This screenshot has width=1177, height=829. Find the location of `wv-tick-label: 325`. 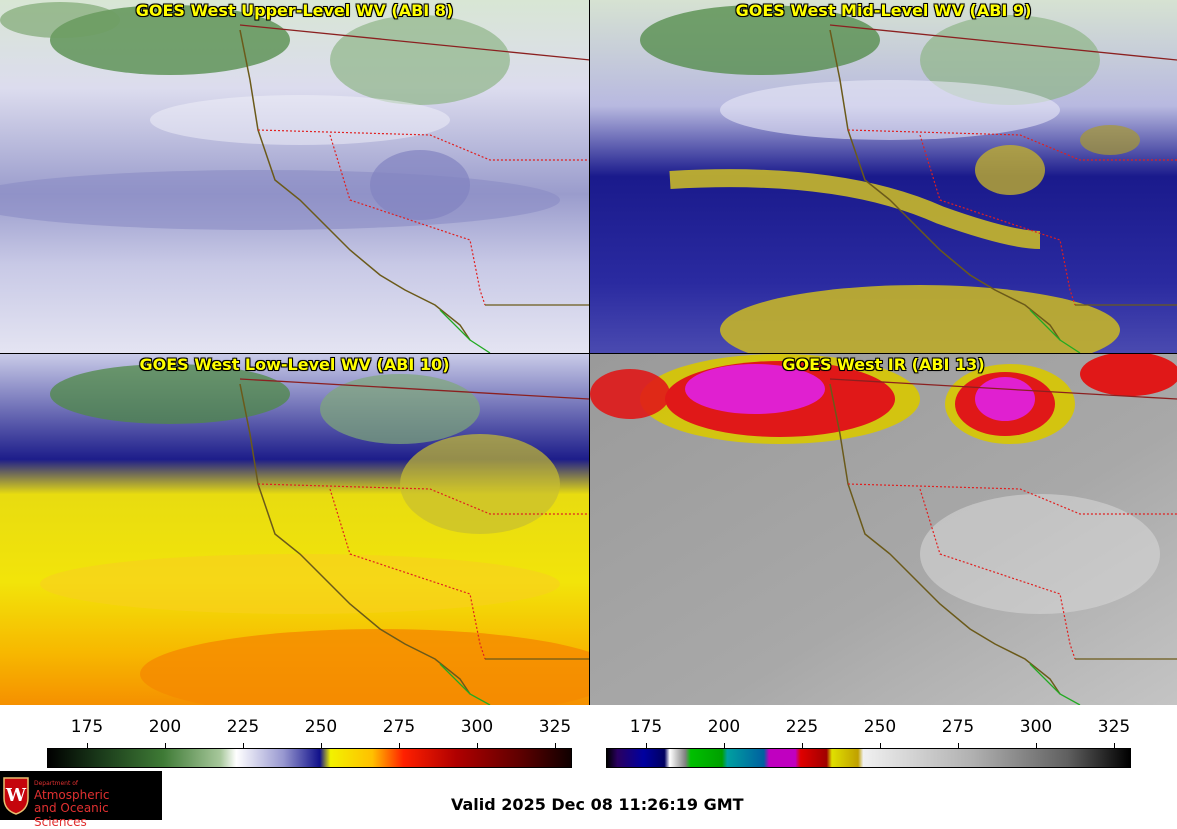

wv-tick-label: 325 is located at coordinates (555, 727).